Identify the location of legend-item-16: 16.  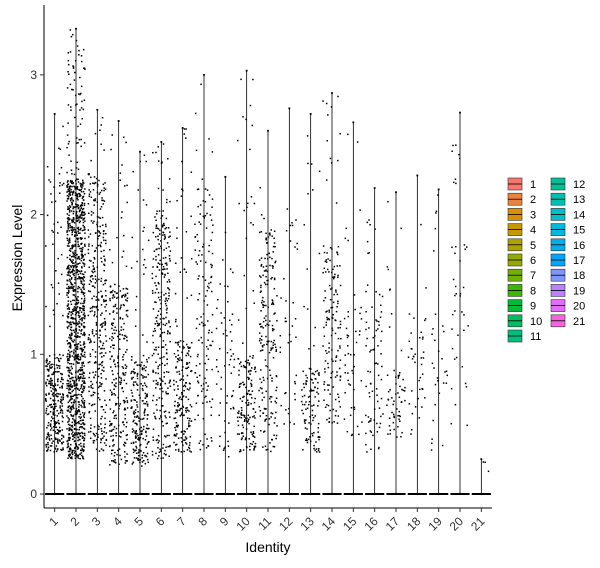
(567, 245).